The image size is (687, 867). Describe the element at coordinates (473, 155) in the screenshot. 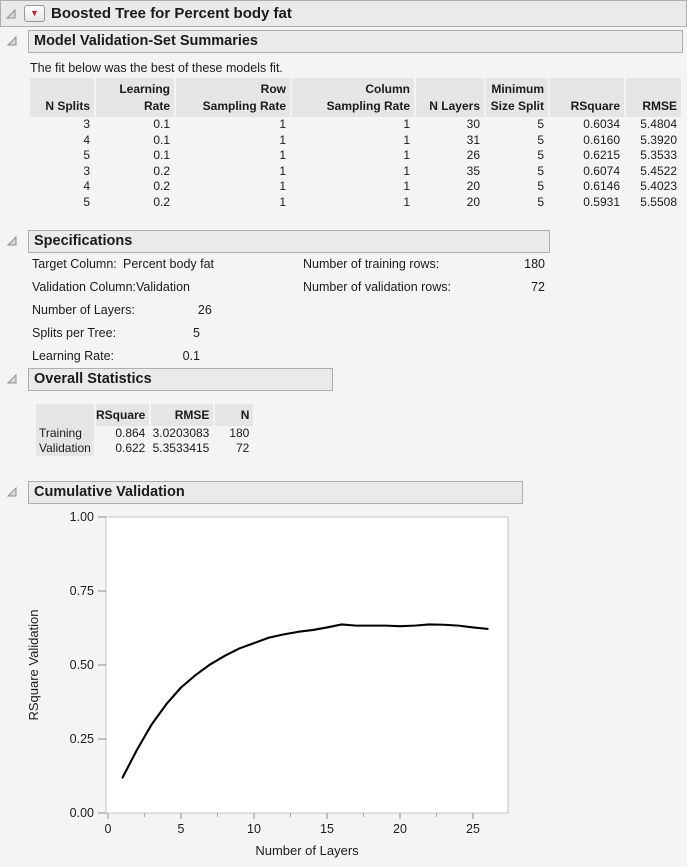

I see `table-cell: 26` at that location.